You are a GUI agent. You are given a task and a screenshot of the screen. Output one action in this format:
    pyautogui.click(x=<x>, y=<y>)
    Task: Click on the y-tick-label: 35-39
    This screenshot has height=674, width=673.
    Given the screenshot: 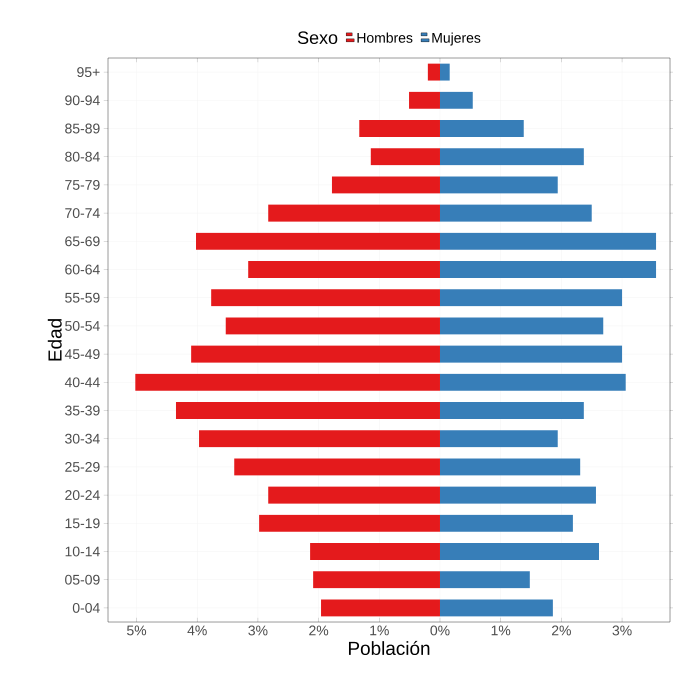 What is the action you would take?
    pyautogui.click(x=82, y=411)
    